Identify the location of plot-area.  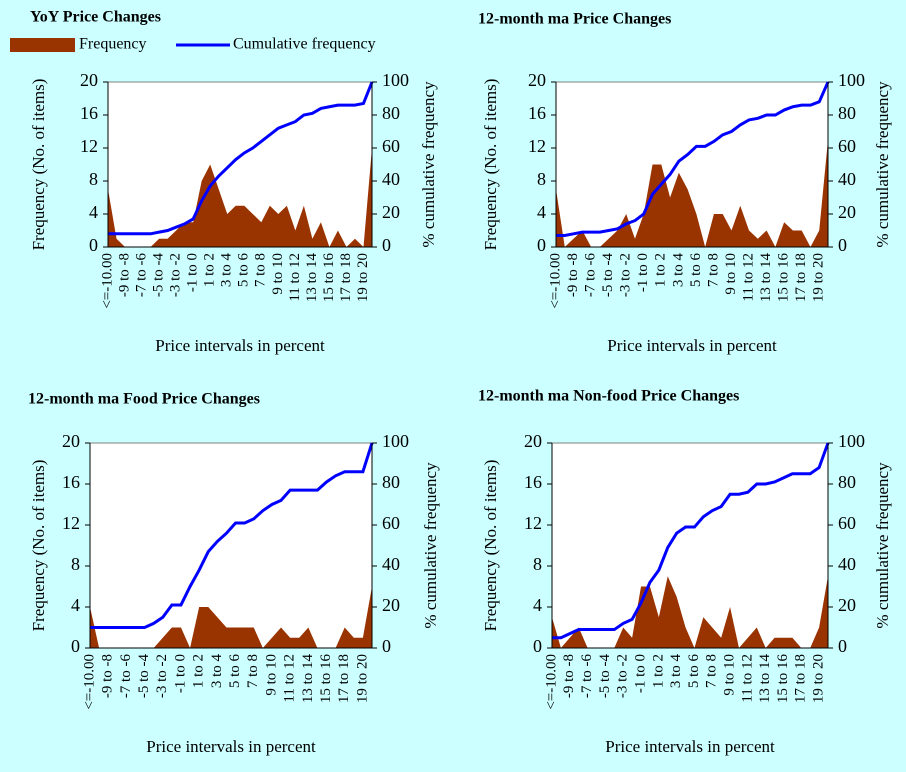
(231, 545).